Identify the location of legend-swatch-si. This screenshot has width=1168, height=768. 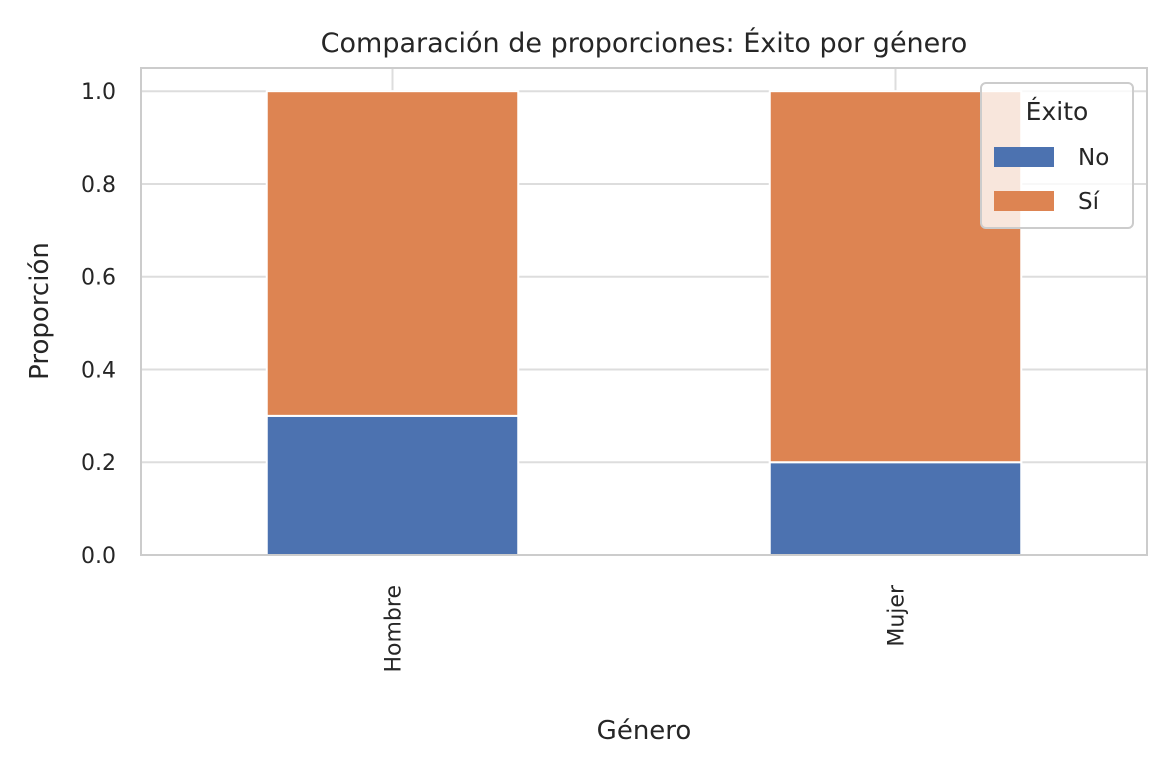
(1024, 201).